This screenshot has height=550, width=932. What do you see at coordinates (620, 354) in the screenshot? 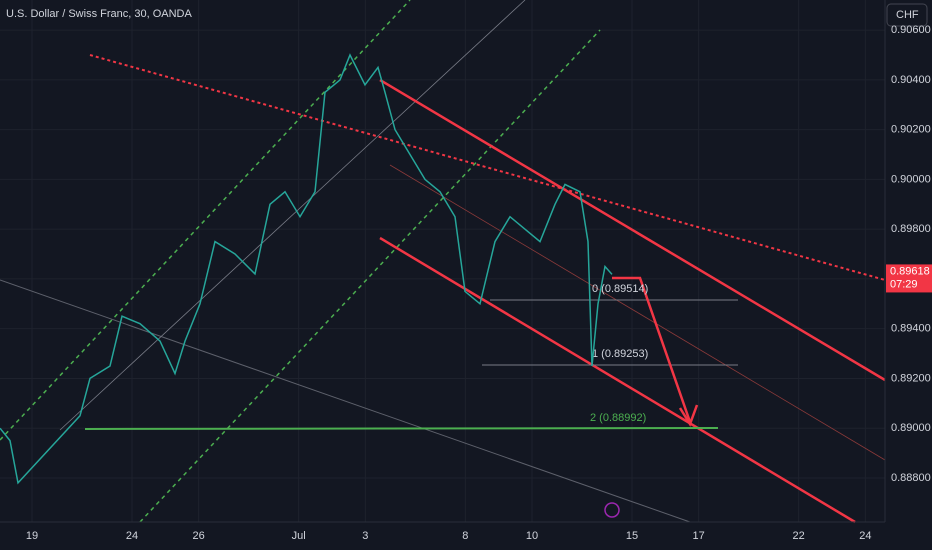
I see `fib-label: 1 (0.89253)` at bounding box center [620, 354].